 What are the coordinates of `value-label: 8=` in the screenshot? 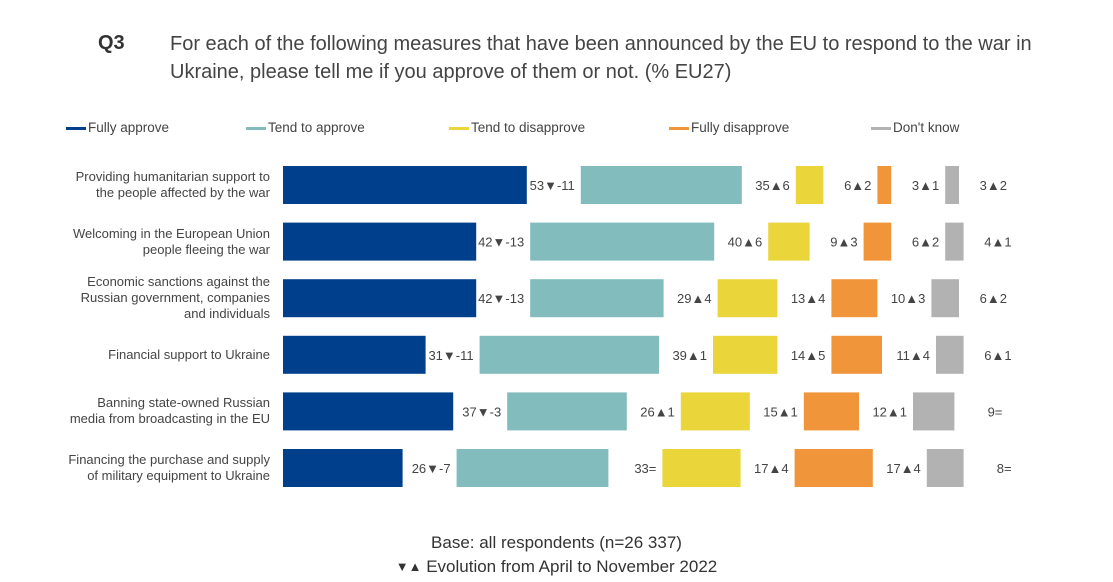 It's located at (1004, 468).